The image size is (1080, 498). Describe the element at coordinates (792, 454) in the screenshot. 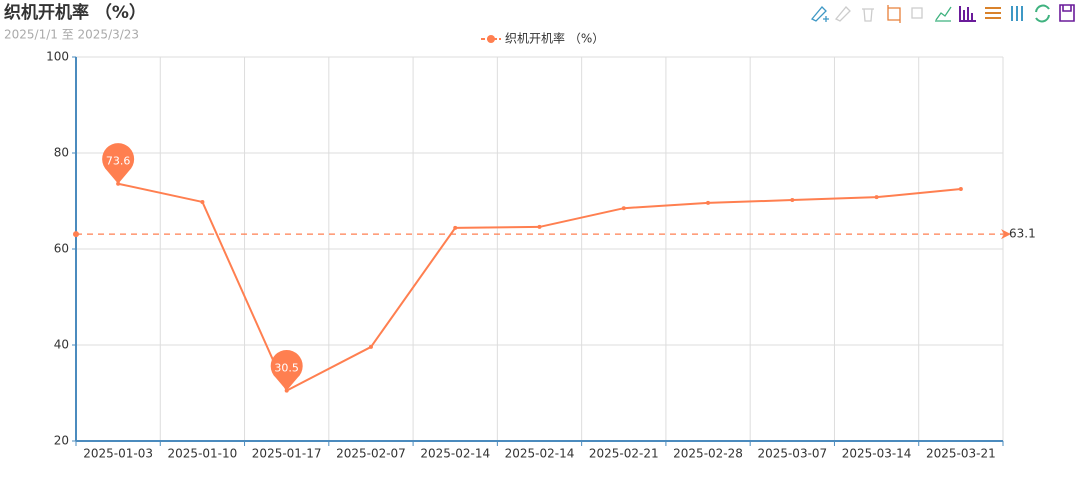

I see `x-tick-label: 2025-03-07` at that location.